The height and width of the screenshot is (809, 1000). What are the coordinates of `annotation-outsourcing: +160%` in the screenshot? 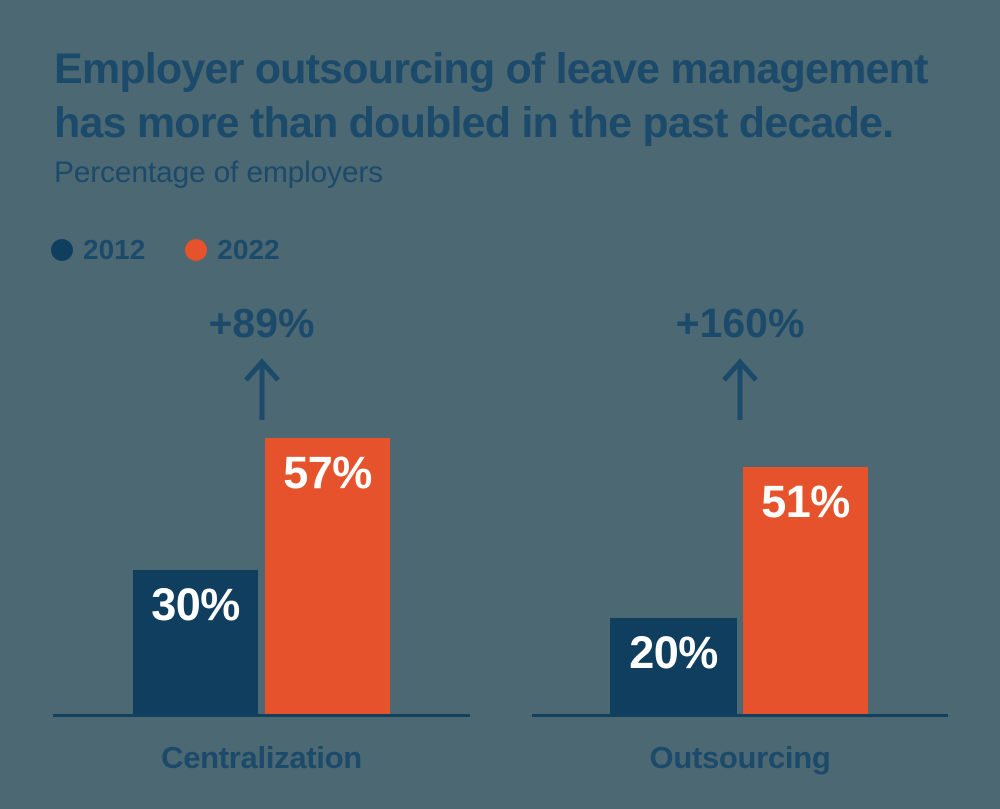 It's located at (740, 323).